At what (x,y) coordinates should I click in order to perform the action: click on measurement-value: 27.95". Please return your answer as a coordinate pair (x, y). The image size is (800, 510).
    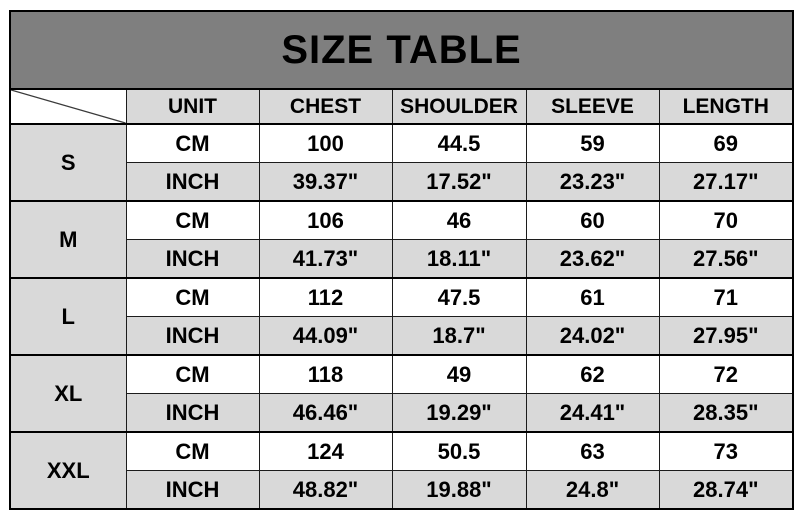
    Looking at the image, I should click on (726, 336).